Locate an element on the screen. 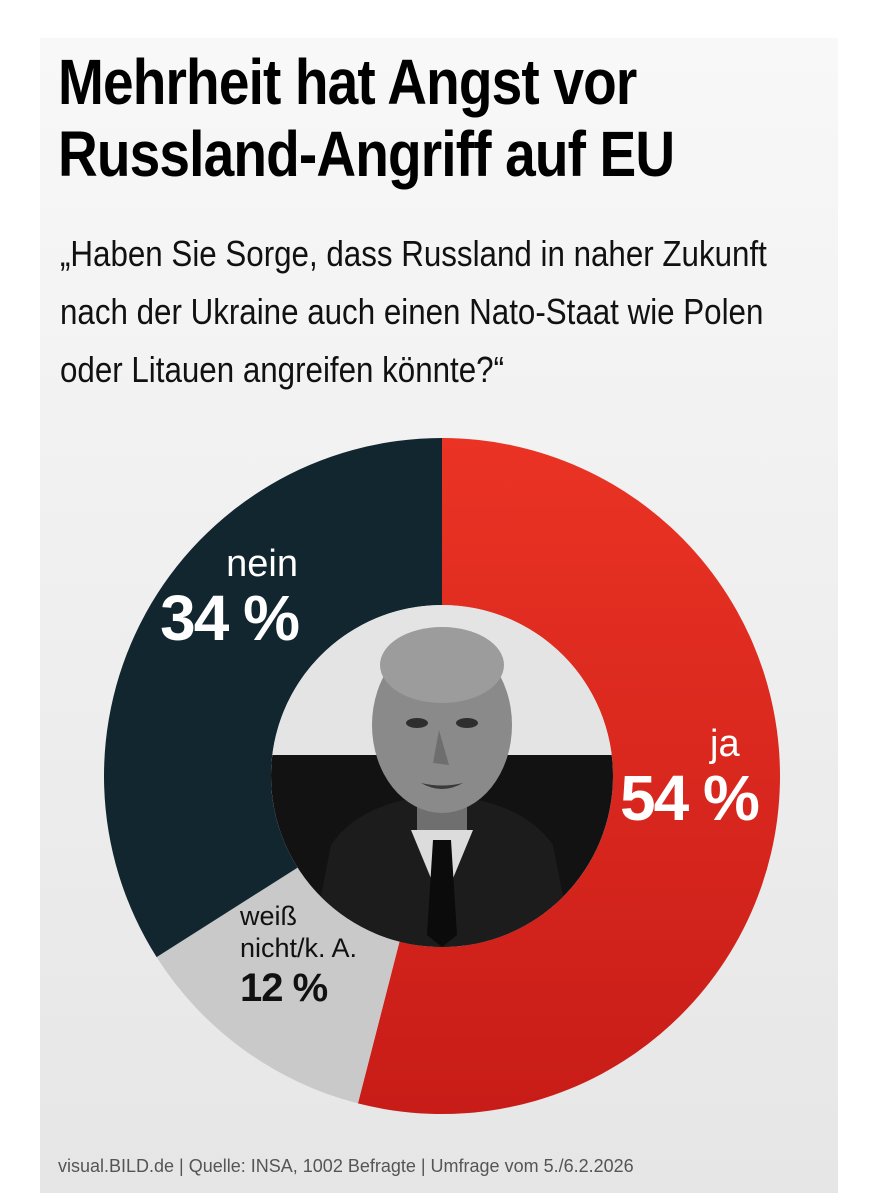  label-ja-percent: 54 % is located at coordinates (690, 798).